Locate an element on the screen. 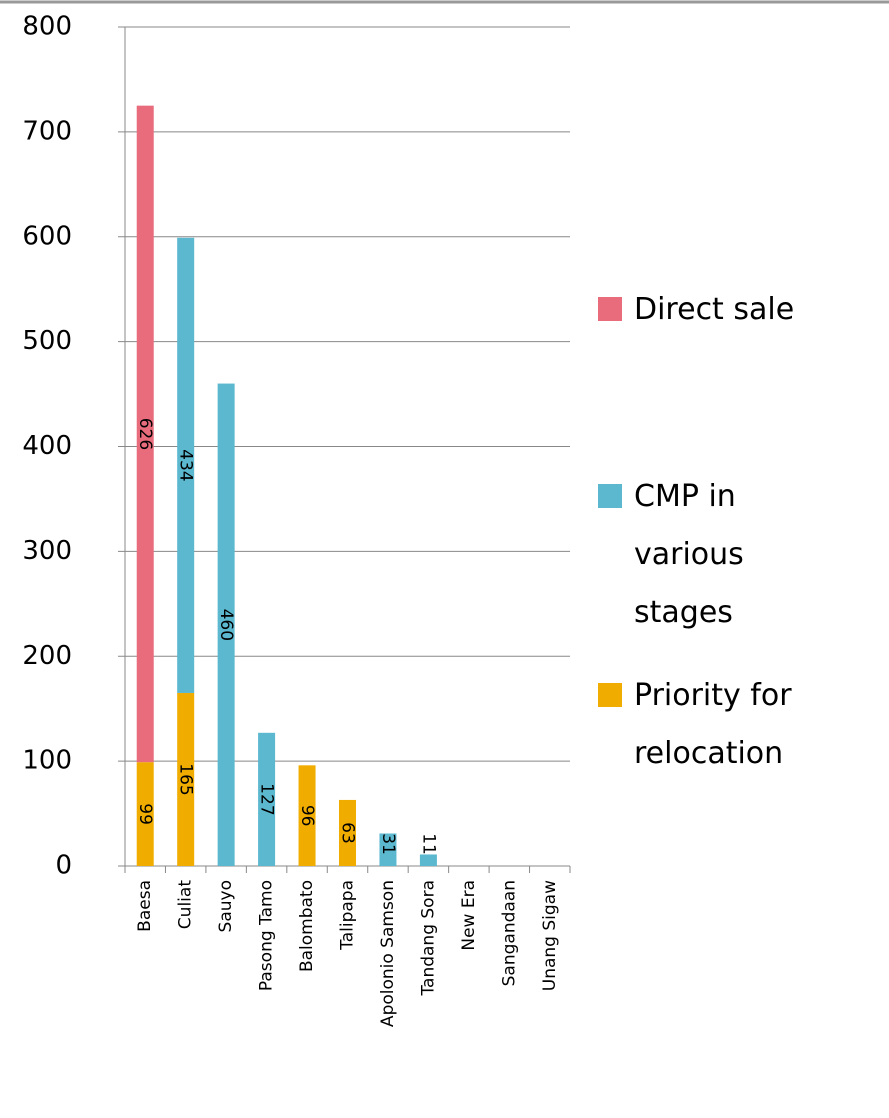  x-tick-label: Talipapa is located at coordinates (348, 915).